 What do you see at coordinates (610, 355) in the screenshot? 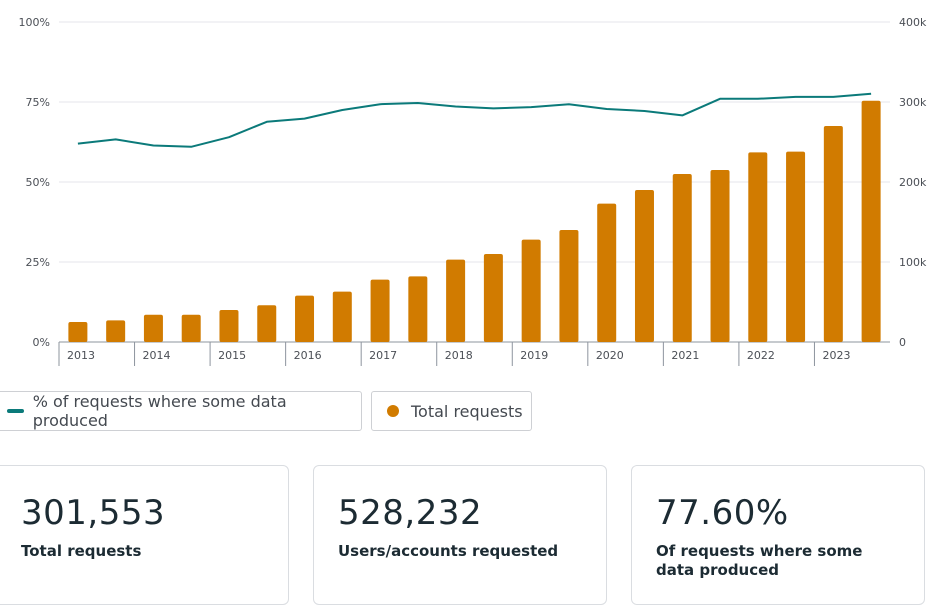
I see `x-tick-label: 2020` at bounding box center [610, 355].